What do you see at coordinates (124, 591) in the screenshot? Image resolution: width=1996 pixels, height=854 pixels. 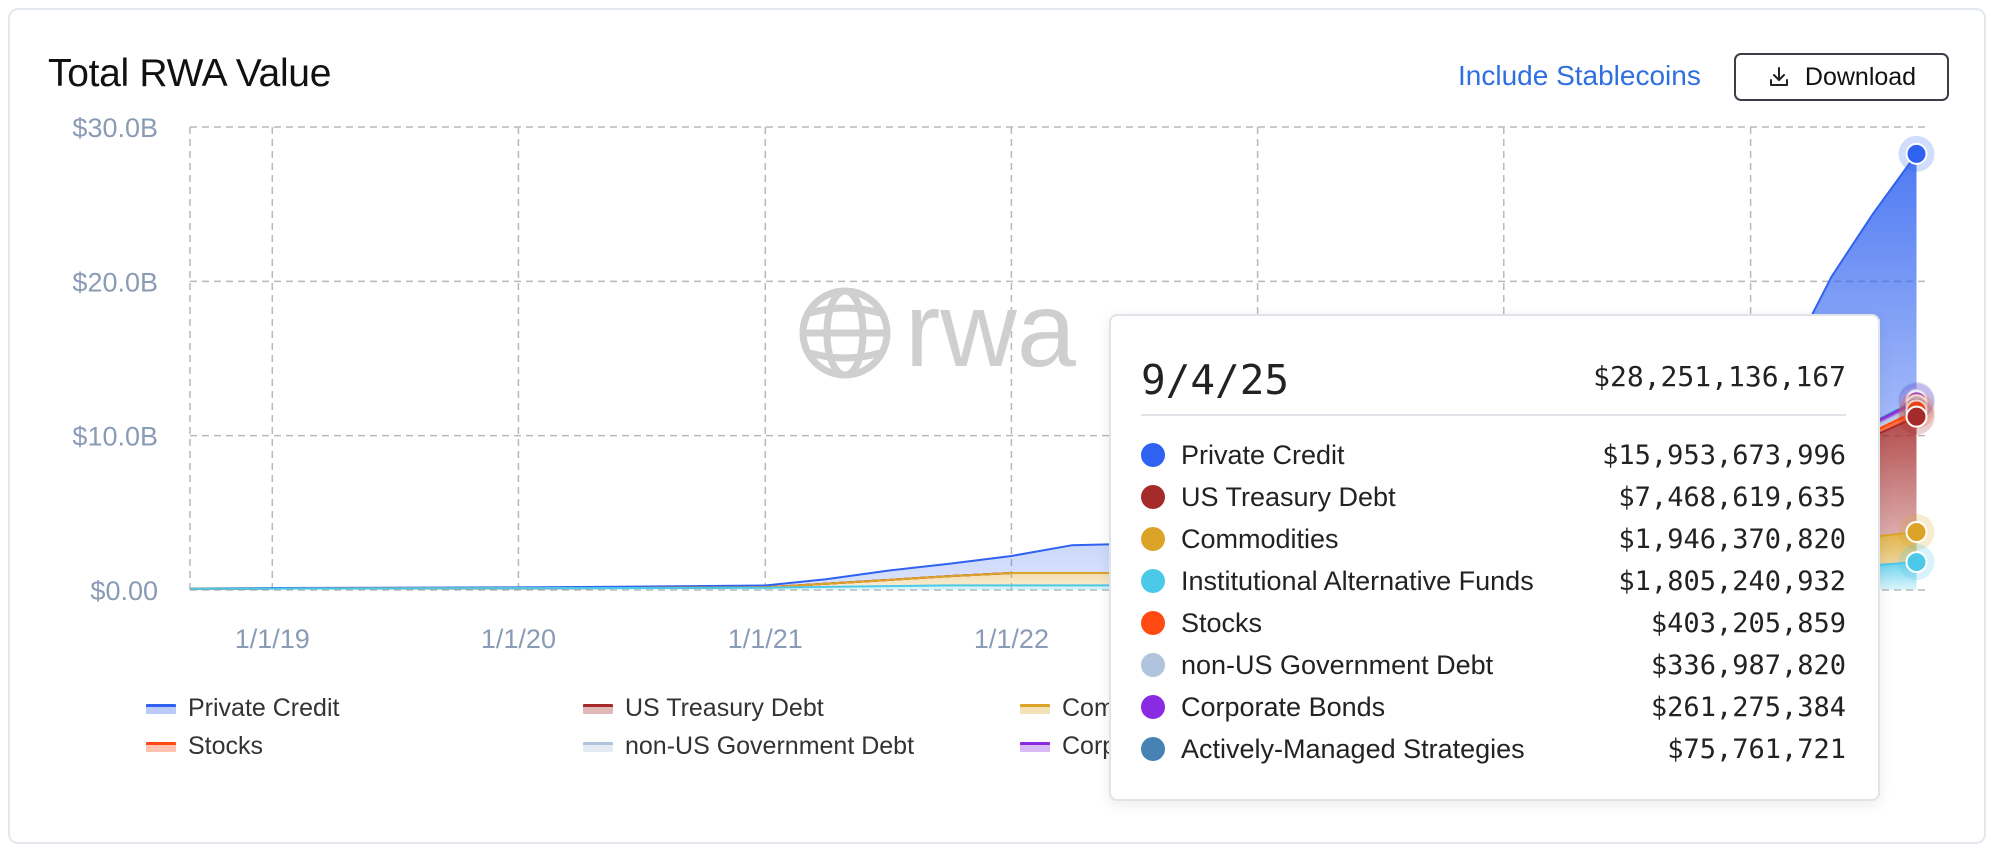 I see `y-tick-label: $0.00` at bounding box center [124, 591].